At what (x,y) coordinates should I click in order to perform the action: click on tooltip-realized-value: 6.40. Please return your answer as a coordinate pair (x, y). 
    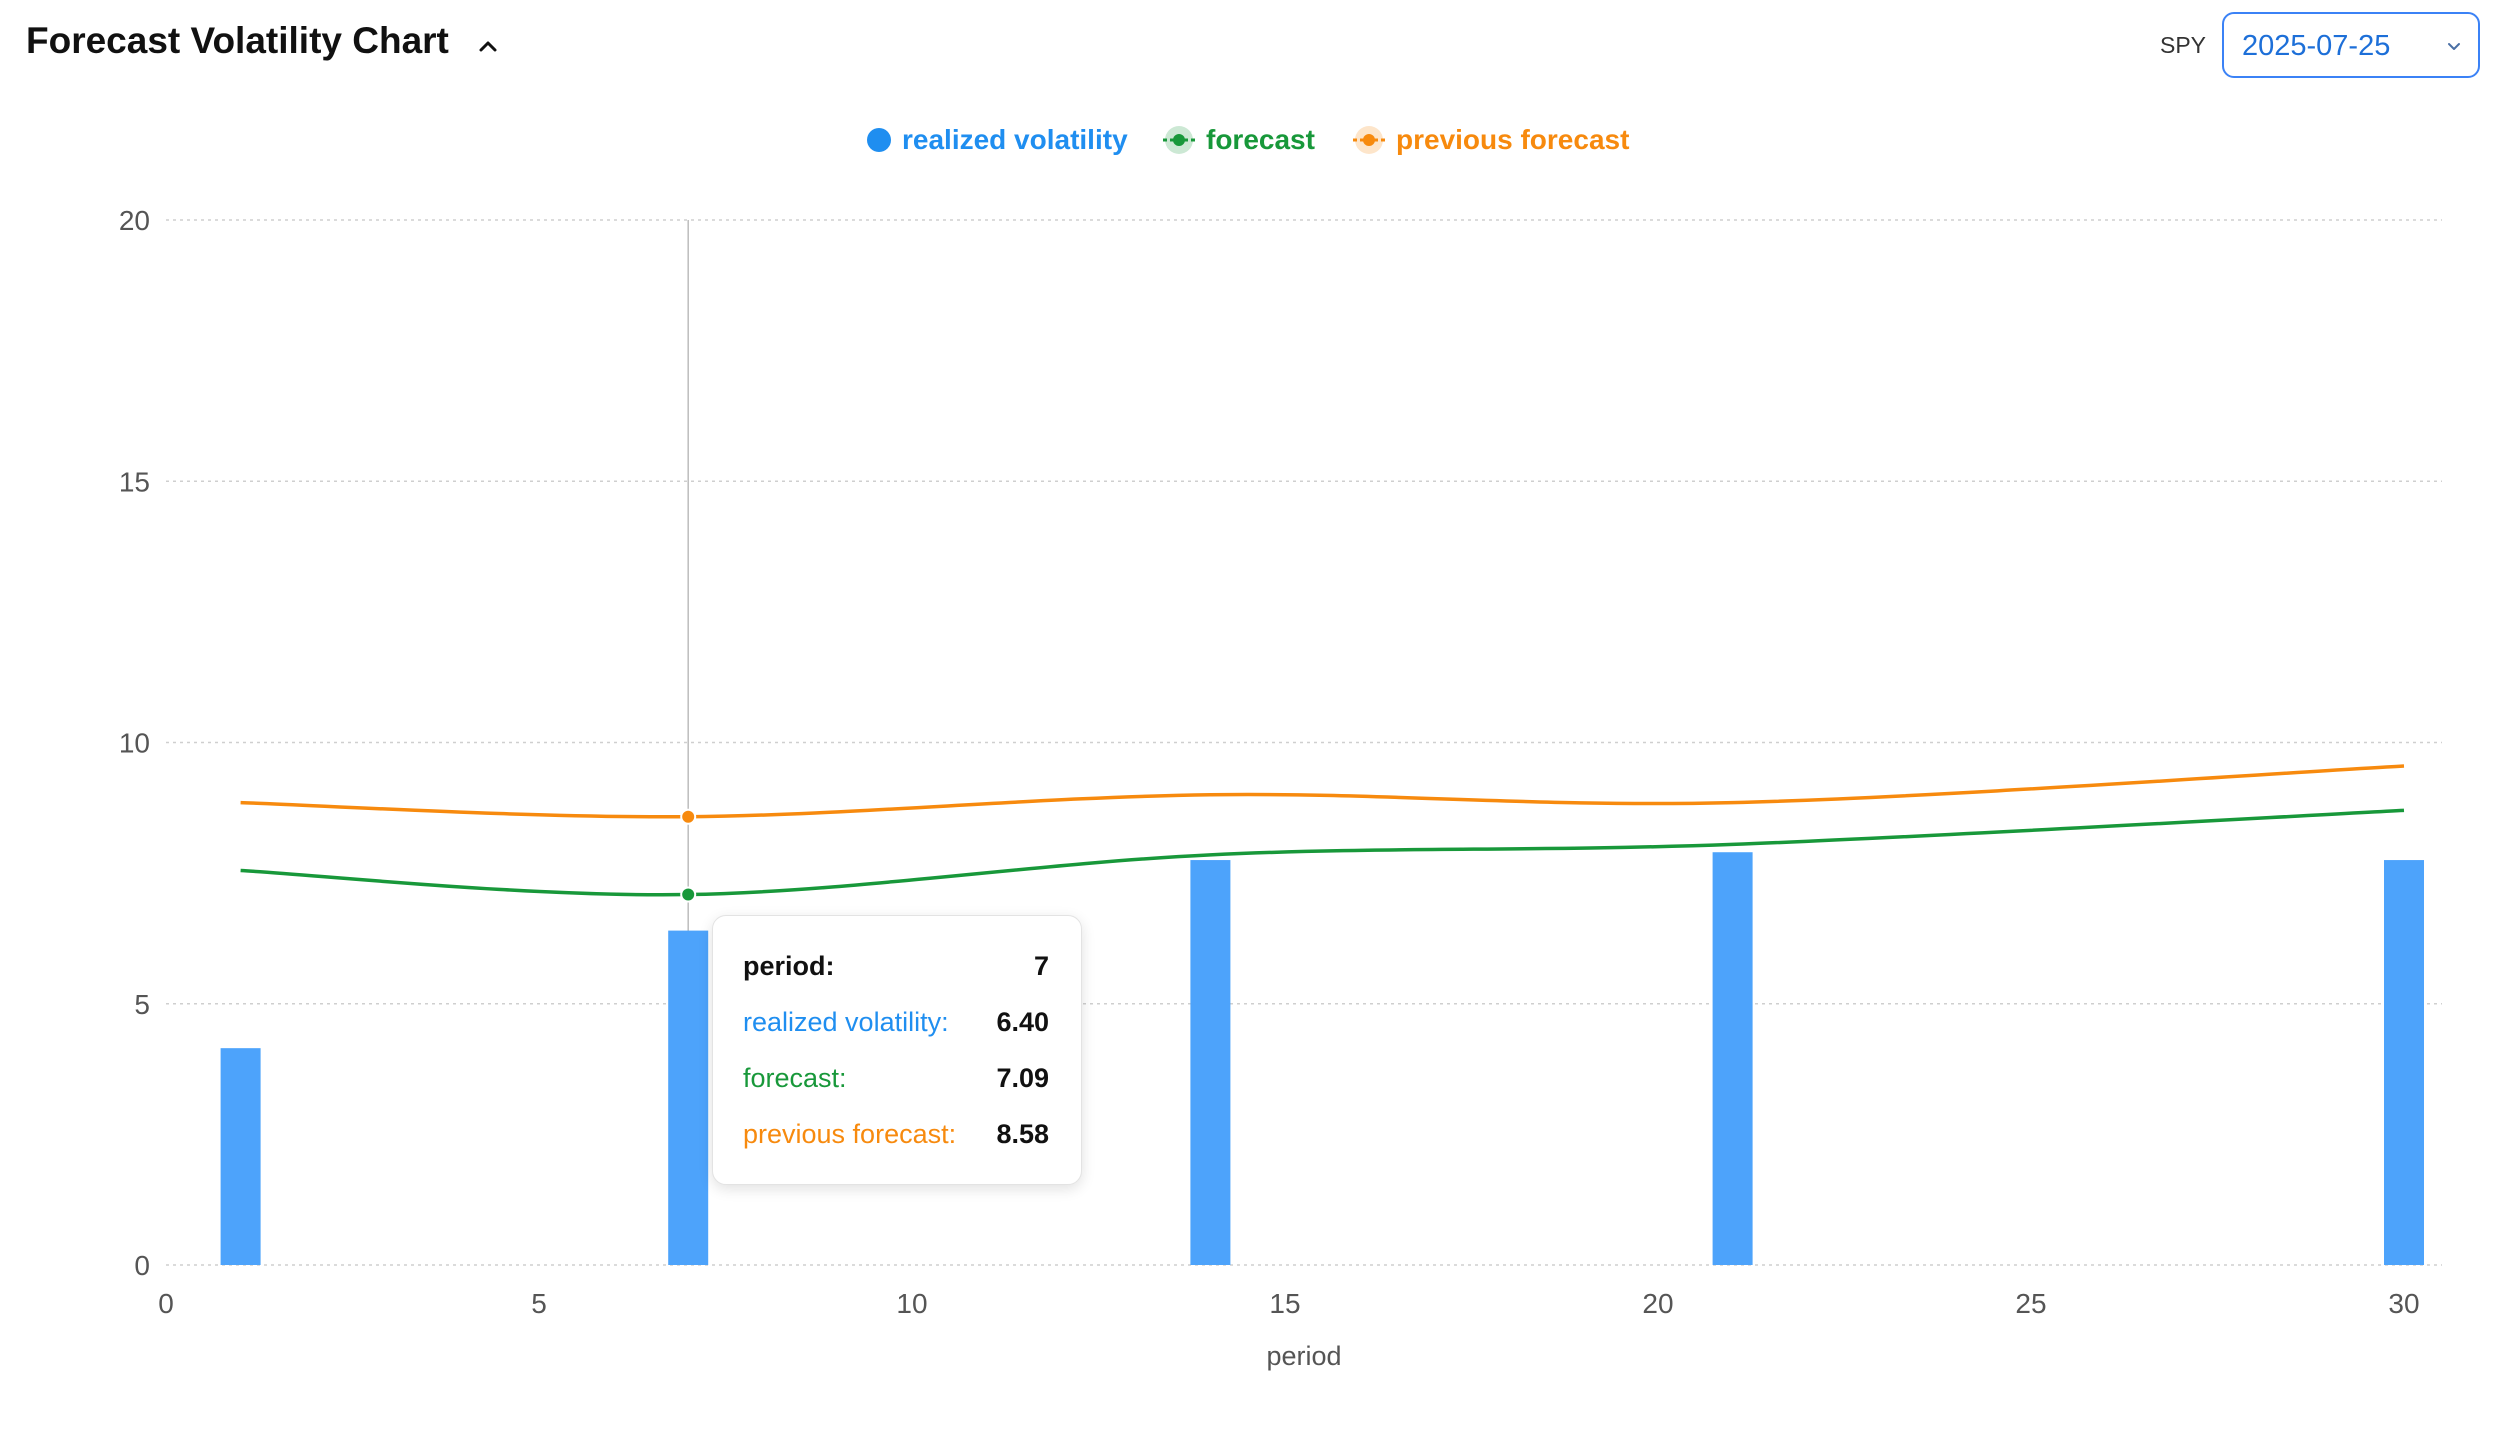
    Looking at the image, I should click on (1022, 1022).